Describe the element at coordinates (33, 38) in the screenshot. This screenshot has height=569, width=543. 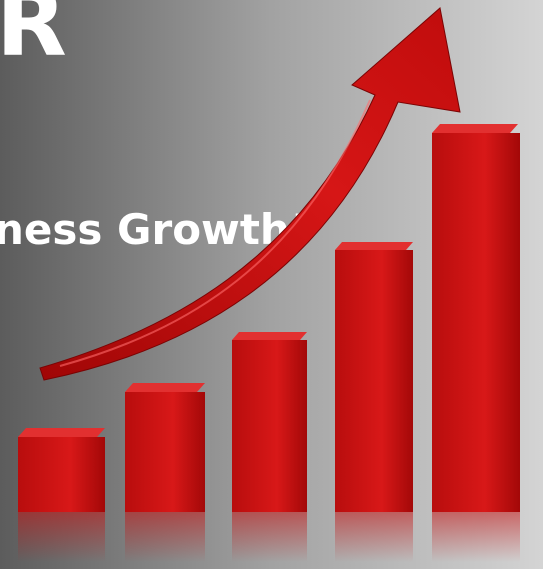
I see `headline-fragment: R` at that location.